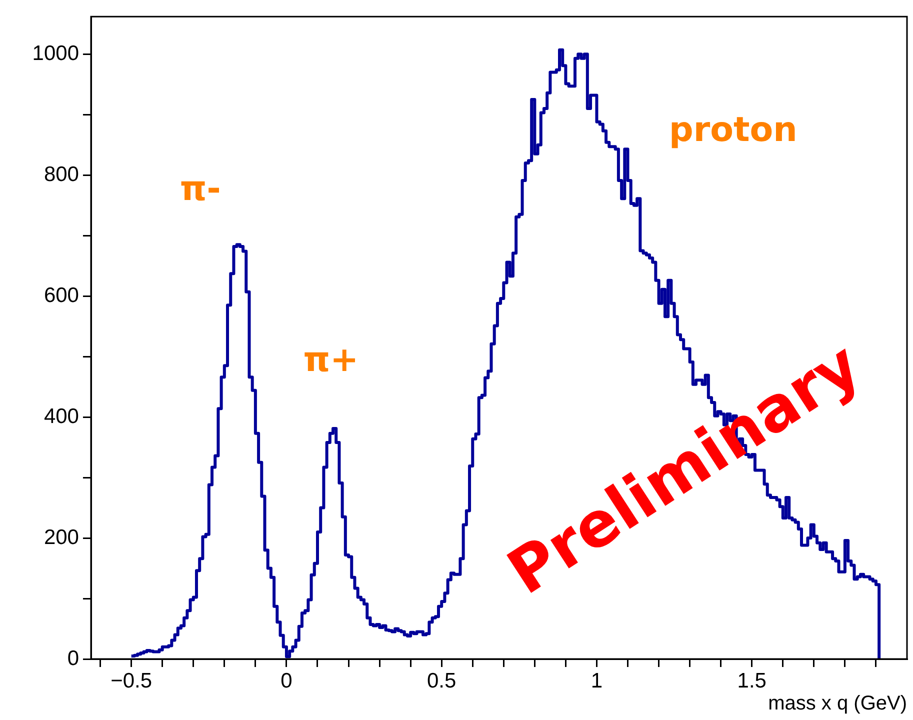 This screenshot has width=913, height=720. Describe the element at coordinates (61, 416) in the screenshot. I see `y-tick-label: 400` at that location.